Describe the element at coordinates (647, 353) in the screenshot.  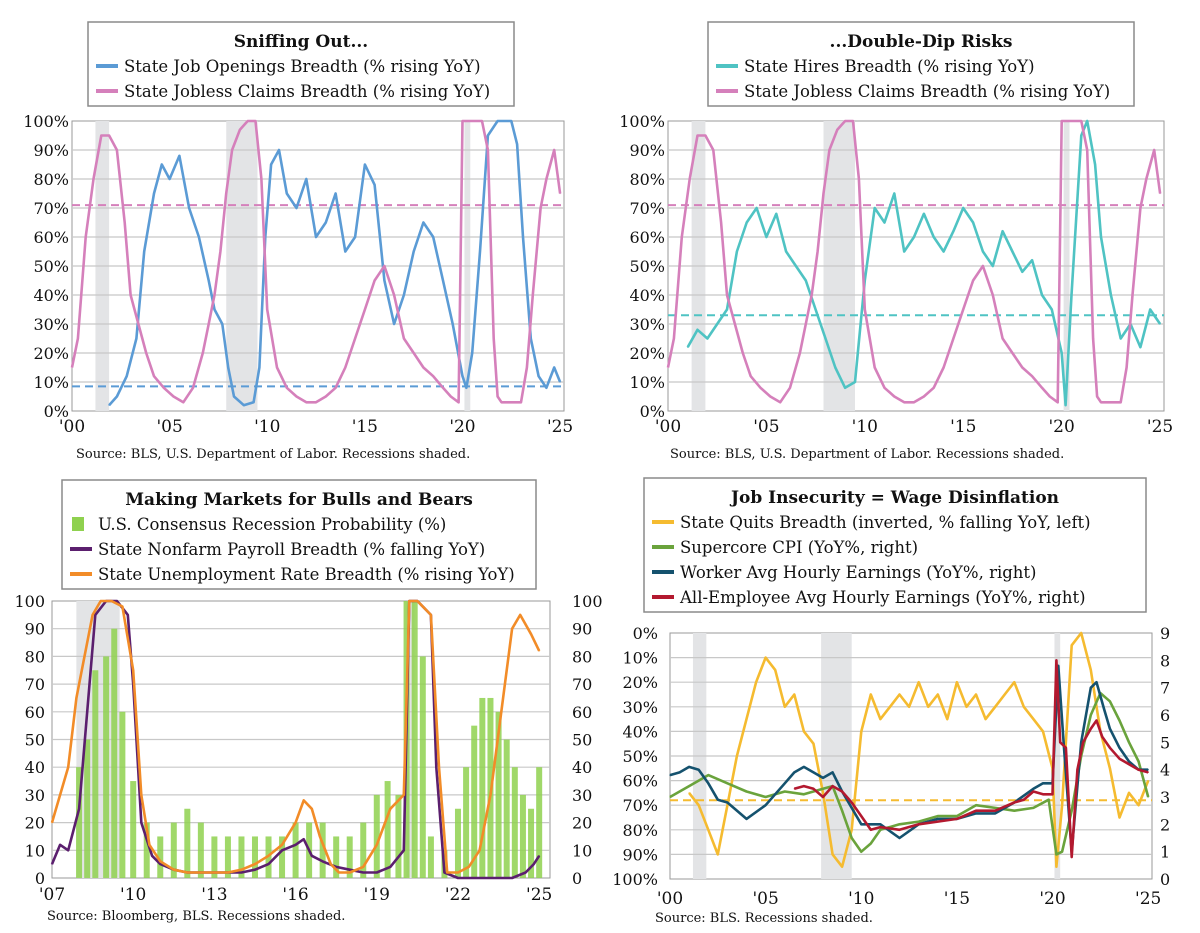
I see `y-tick-label: 20%` at that location.